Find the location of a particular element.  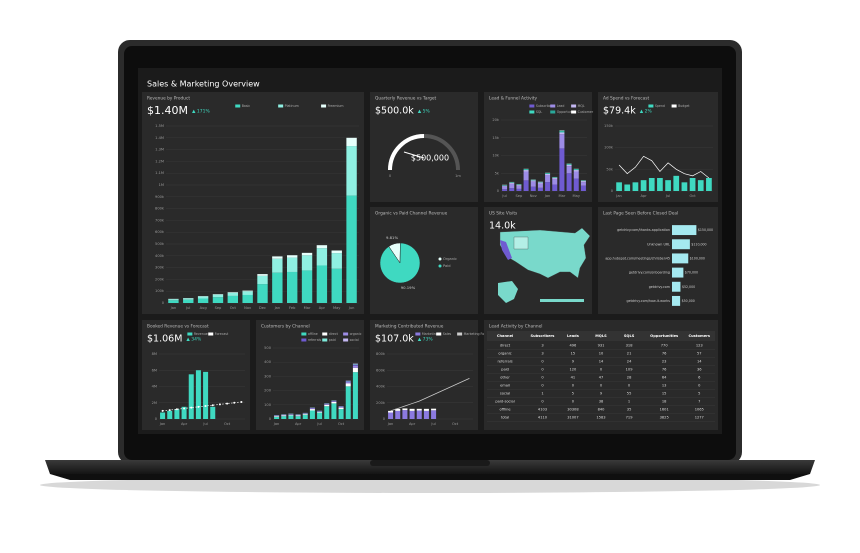

legend-label: Sales is located at coordinates (447, 334).